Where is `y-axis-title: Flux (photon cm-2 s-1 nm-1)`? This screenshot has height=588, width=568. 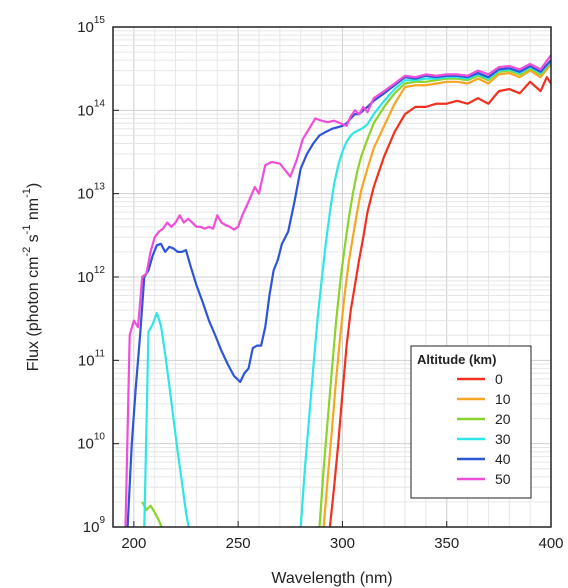 y-axis-title: Flux (photon cm-2 s-1 nm-1) is located at coordinates (31, 277).